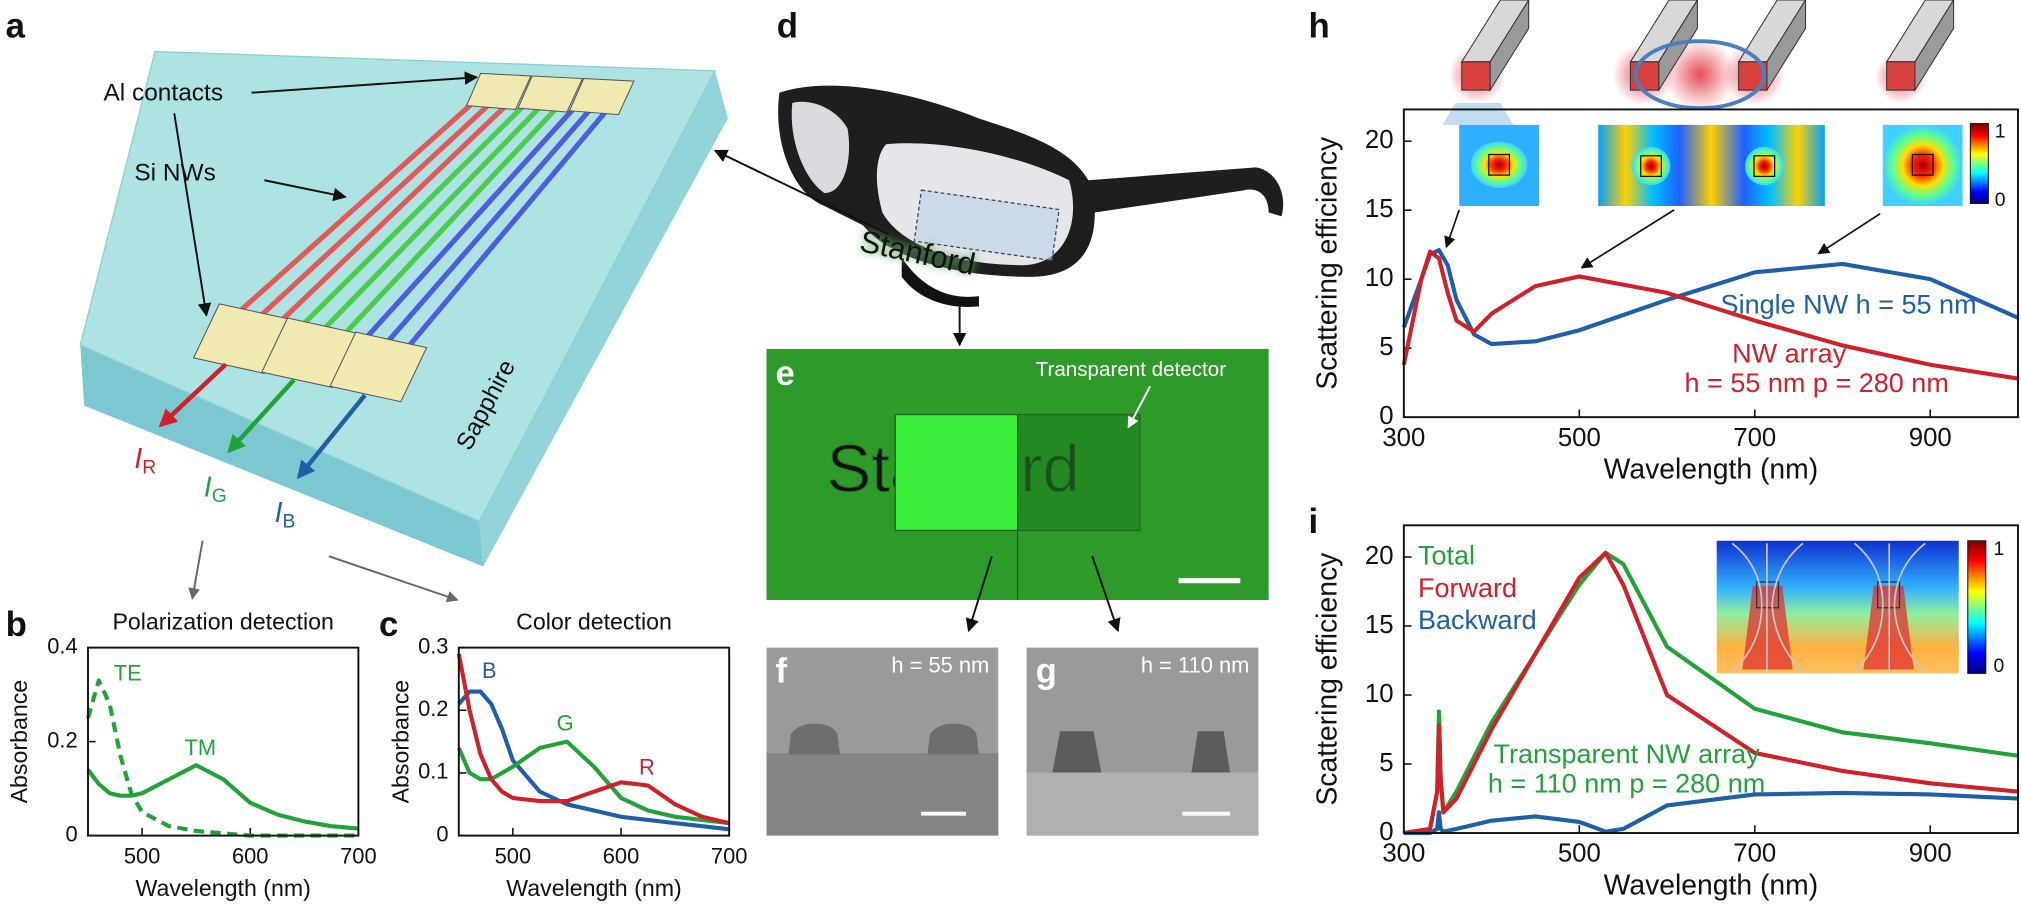 This screenshot has width=2021, height=918. What do you see at coordinates (1142, 804) in the screenshot?
I see `sem-g-substrate` at bounding box center [1142, 804].